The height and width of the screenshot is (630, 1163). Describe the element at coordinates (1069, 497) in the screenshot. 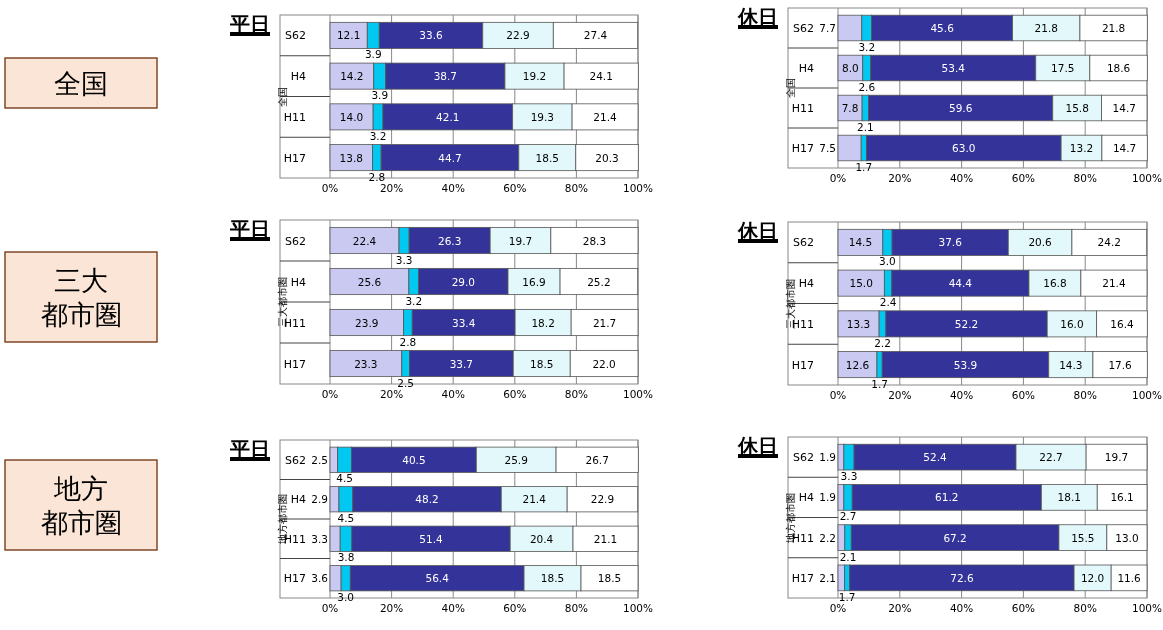

I see `data-label: 18.1` at that location.